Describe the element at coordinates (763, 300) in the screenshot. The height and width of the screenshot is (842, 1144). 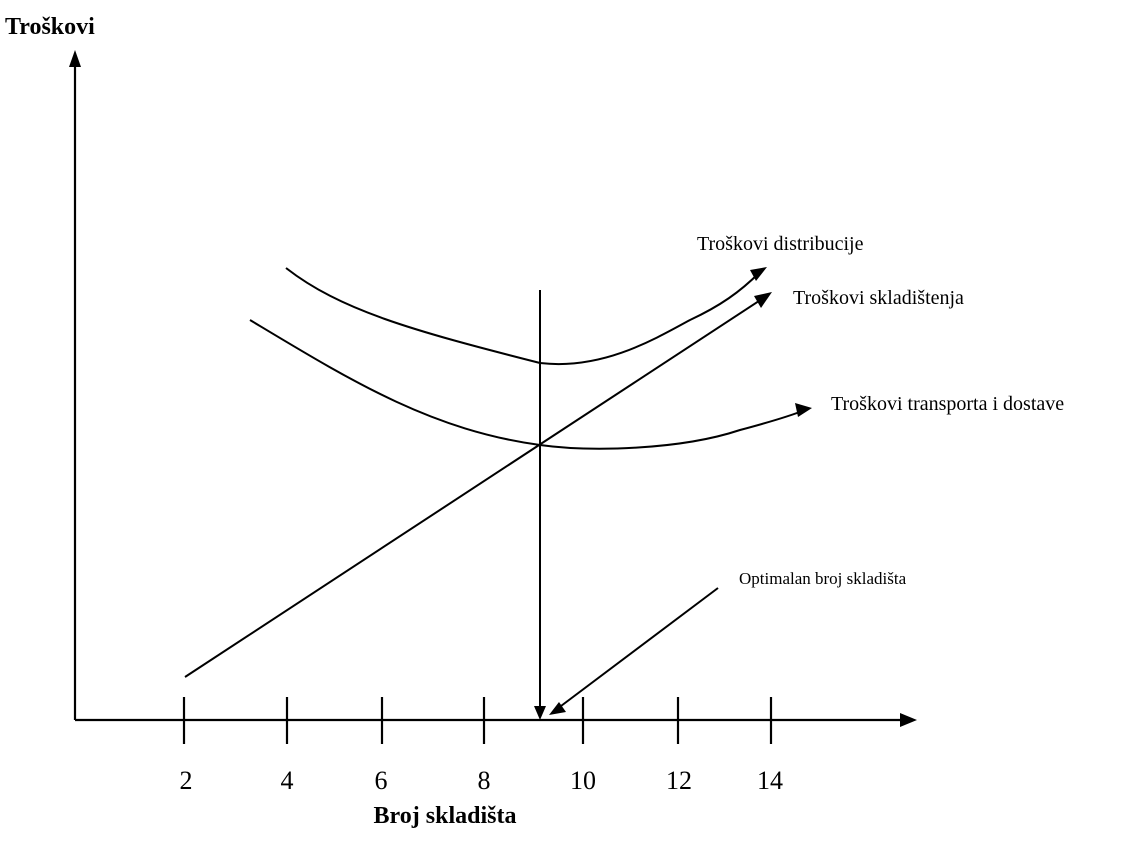
I see `storage-cost-arrowhead` at that location.